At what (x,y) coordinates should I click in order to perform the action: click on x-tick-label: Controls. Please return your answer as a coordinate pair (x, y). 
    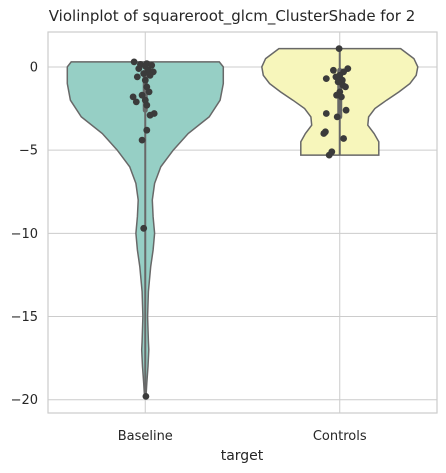
    Looking at the image, I should click on (340, 436).